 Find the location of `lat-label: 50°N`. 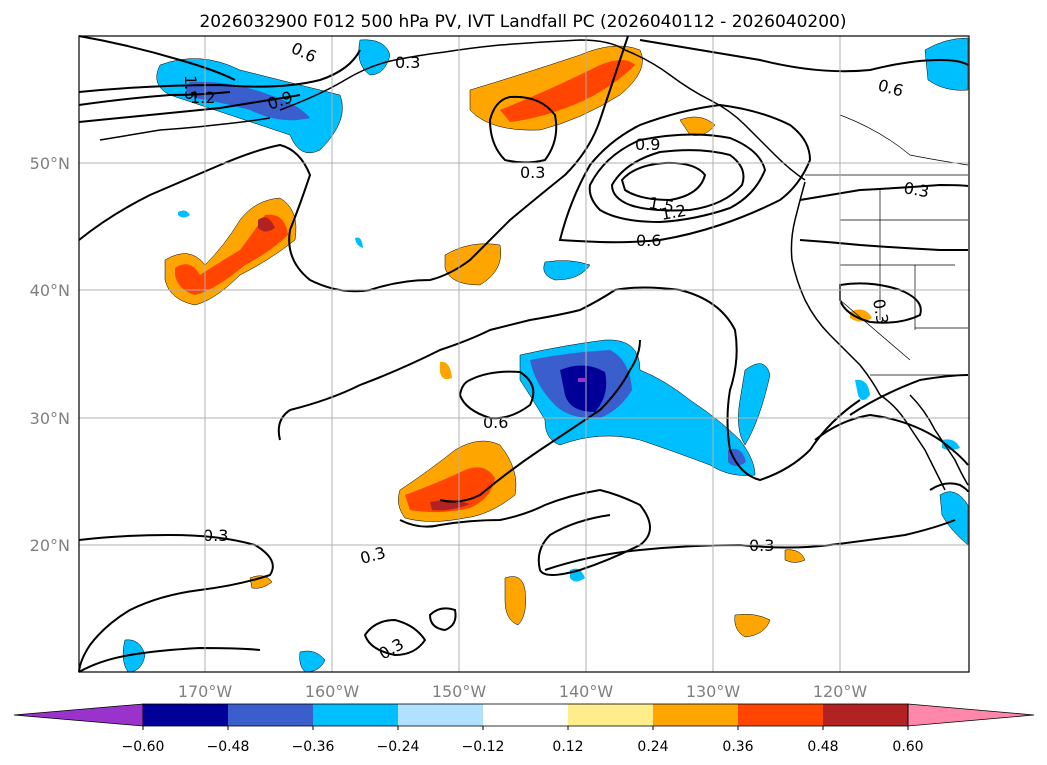

lat-label: 50°N is located at coordinates (50, 163).